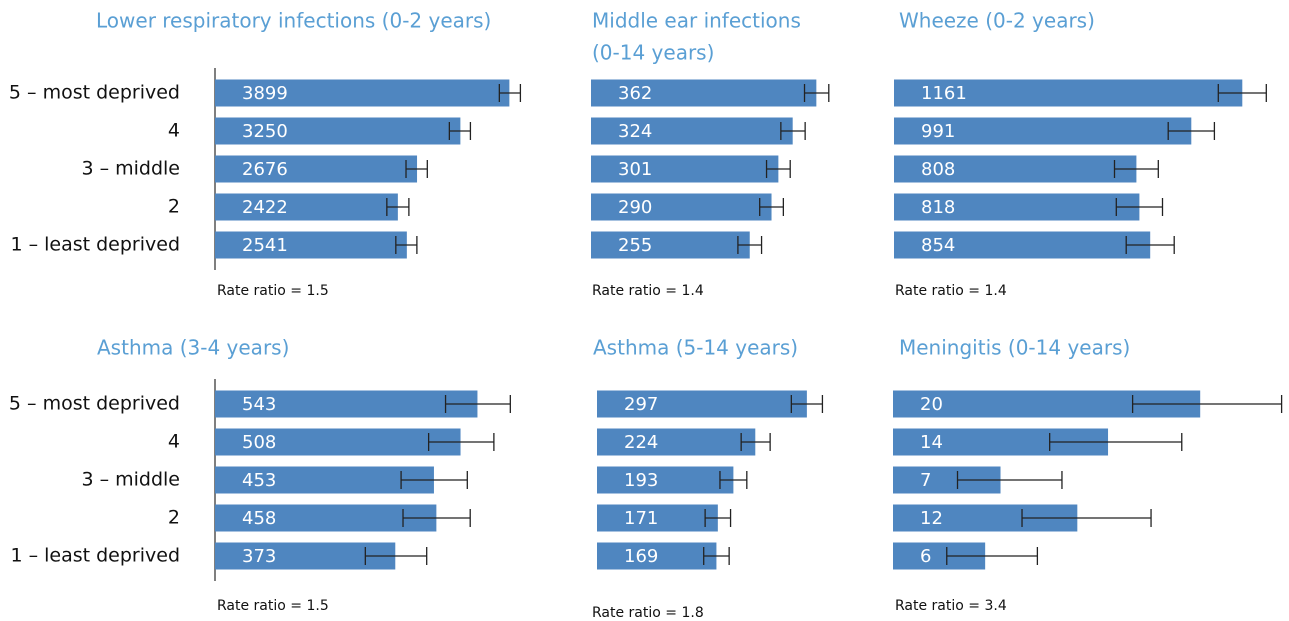 This screenshot has width=1289, height=621. I want to click on value-label: 508, so click(259, 442).